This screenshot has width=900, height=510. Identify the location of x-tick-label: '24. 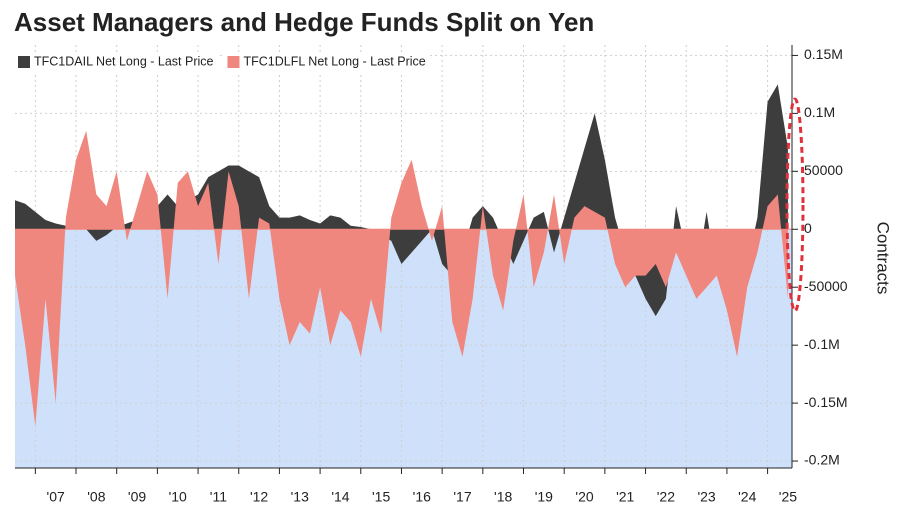
(747, 497).